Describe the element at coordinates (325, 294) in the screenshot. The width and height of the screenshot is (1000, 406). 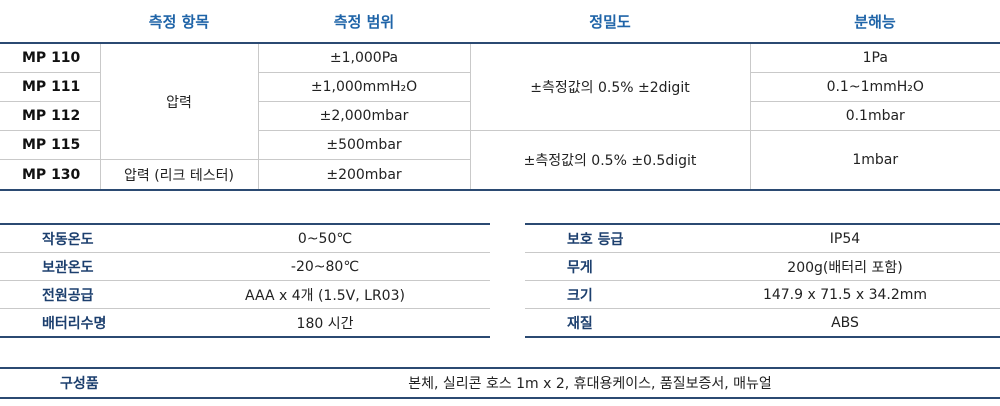
I see `spec-value: AAA x 4개 (1.5V, LR03)` at that location.